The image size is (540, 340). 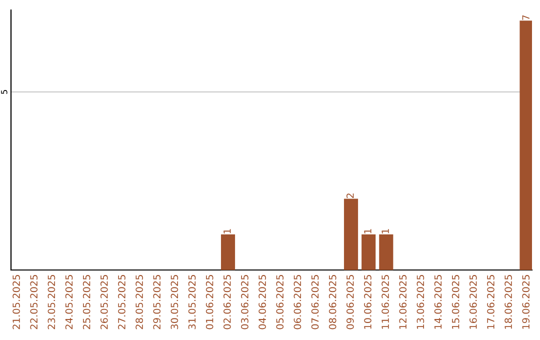 What do you see at coordinates (192, 302) in the screenshot?
I see `x-tick-label: 31.05.2025` at bounding box center [192, 302].